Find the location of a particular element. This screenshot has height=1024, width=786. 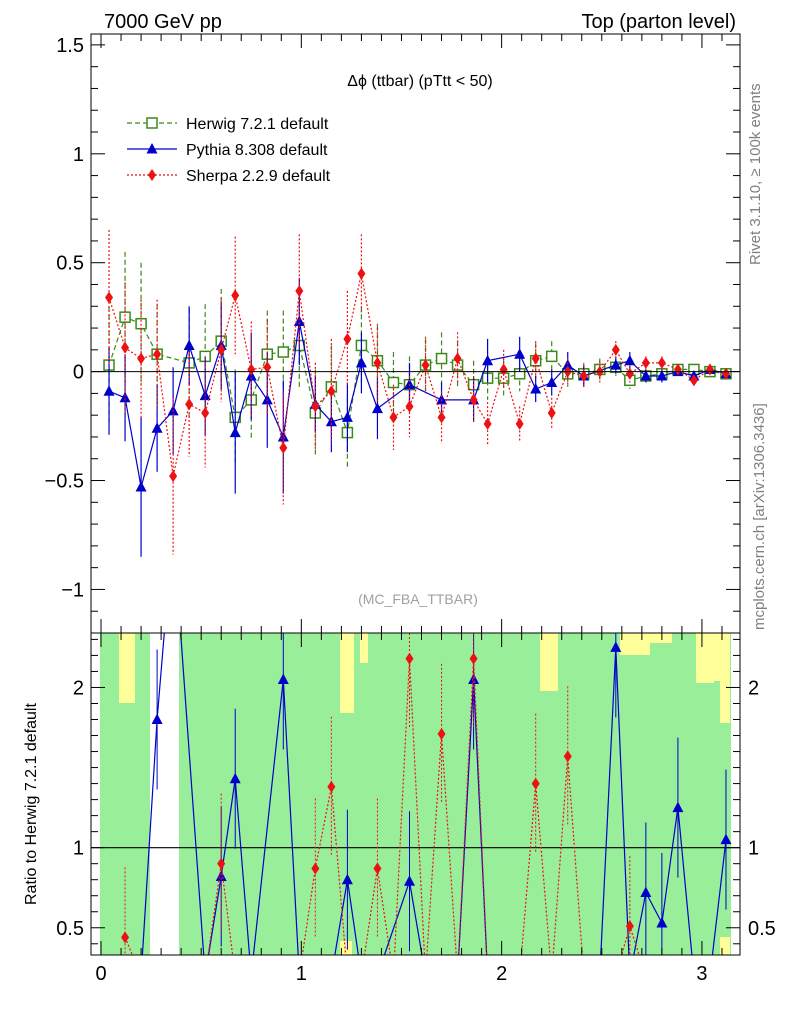

x-tick-label: 0 is located at coordinates (100, 974).